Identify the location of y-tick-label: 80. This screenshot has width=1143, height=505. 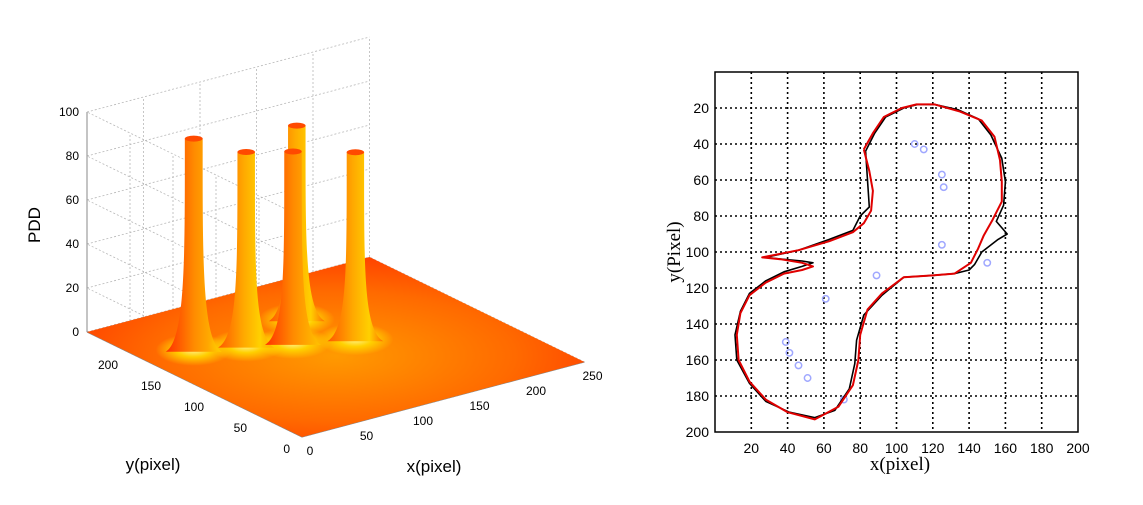
(701, 216).